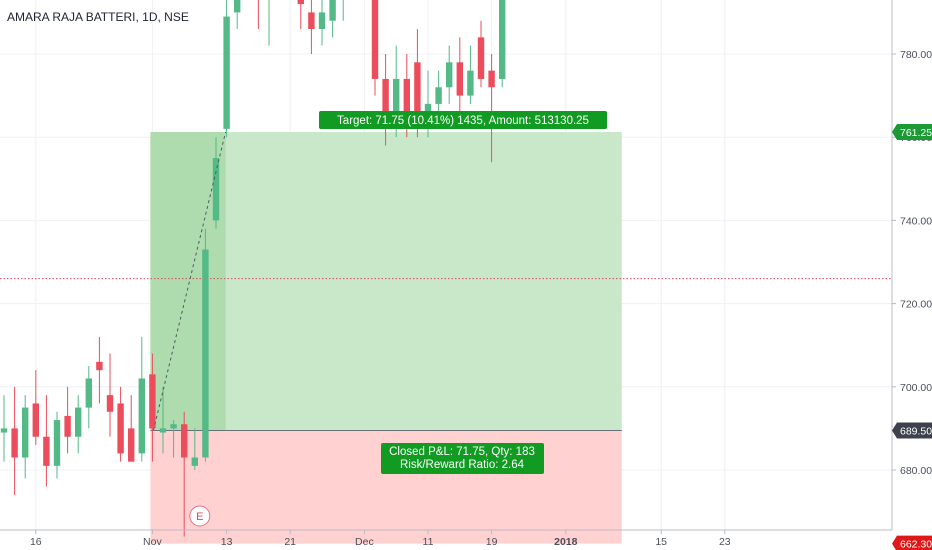  I want to click on x-tick-label: 13, so click(227, 542).